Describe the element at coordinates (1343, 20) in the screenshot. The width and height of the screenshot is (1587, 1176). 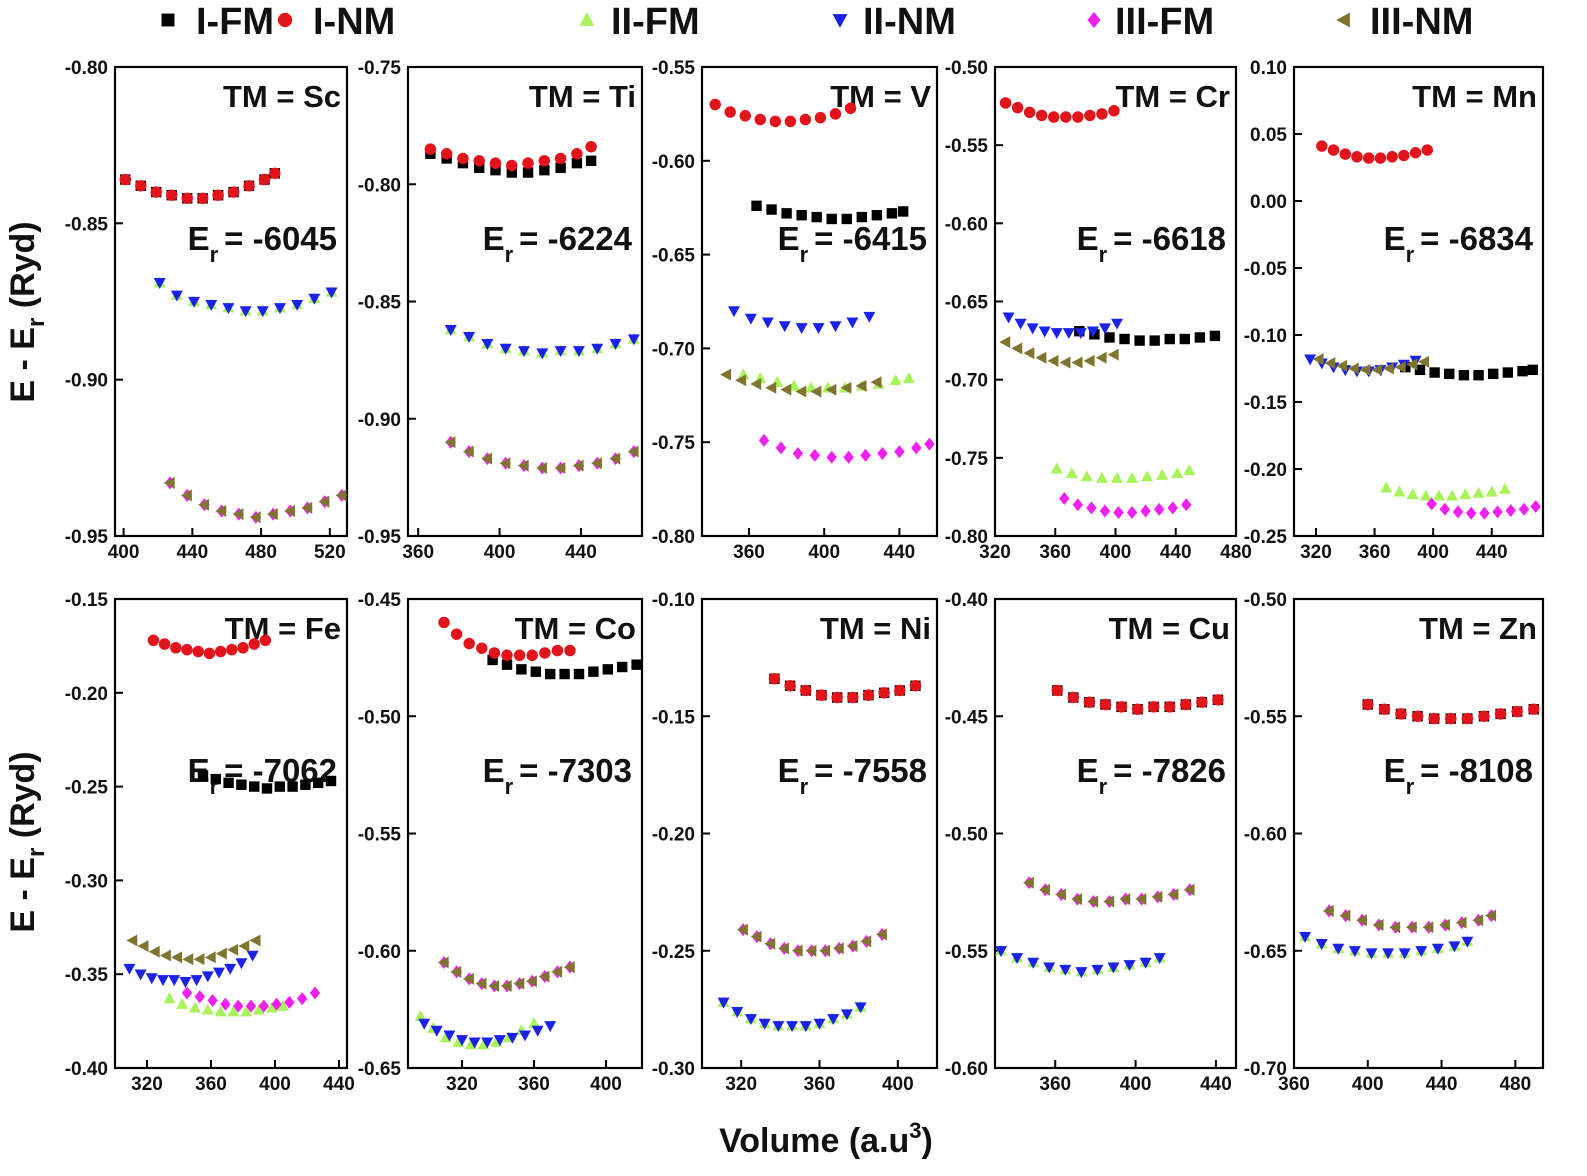
I see `legend-marker-iii-nm-icon` at that location.